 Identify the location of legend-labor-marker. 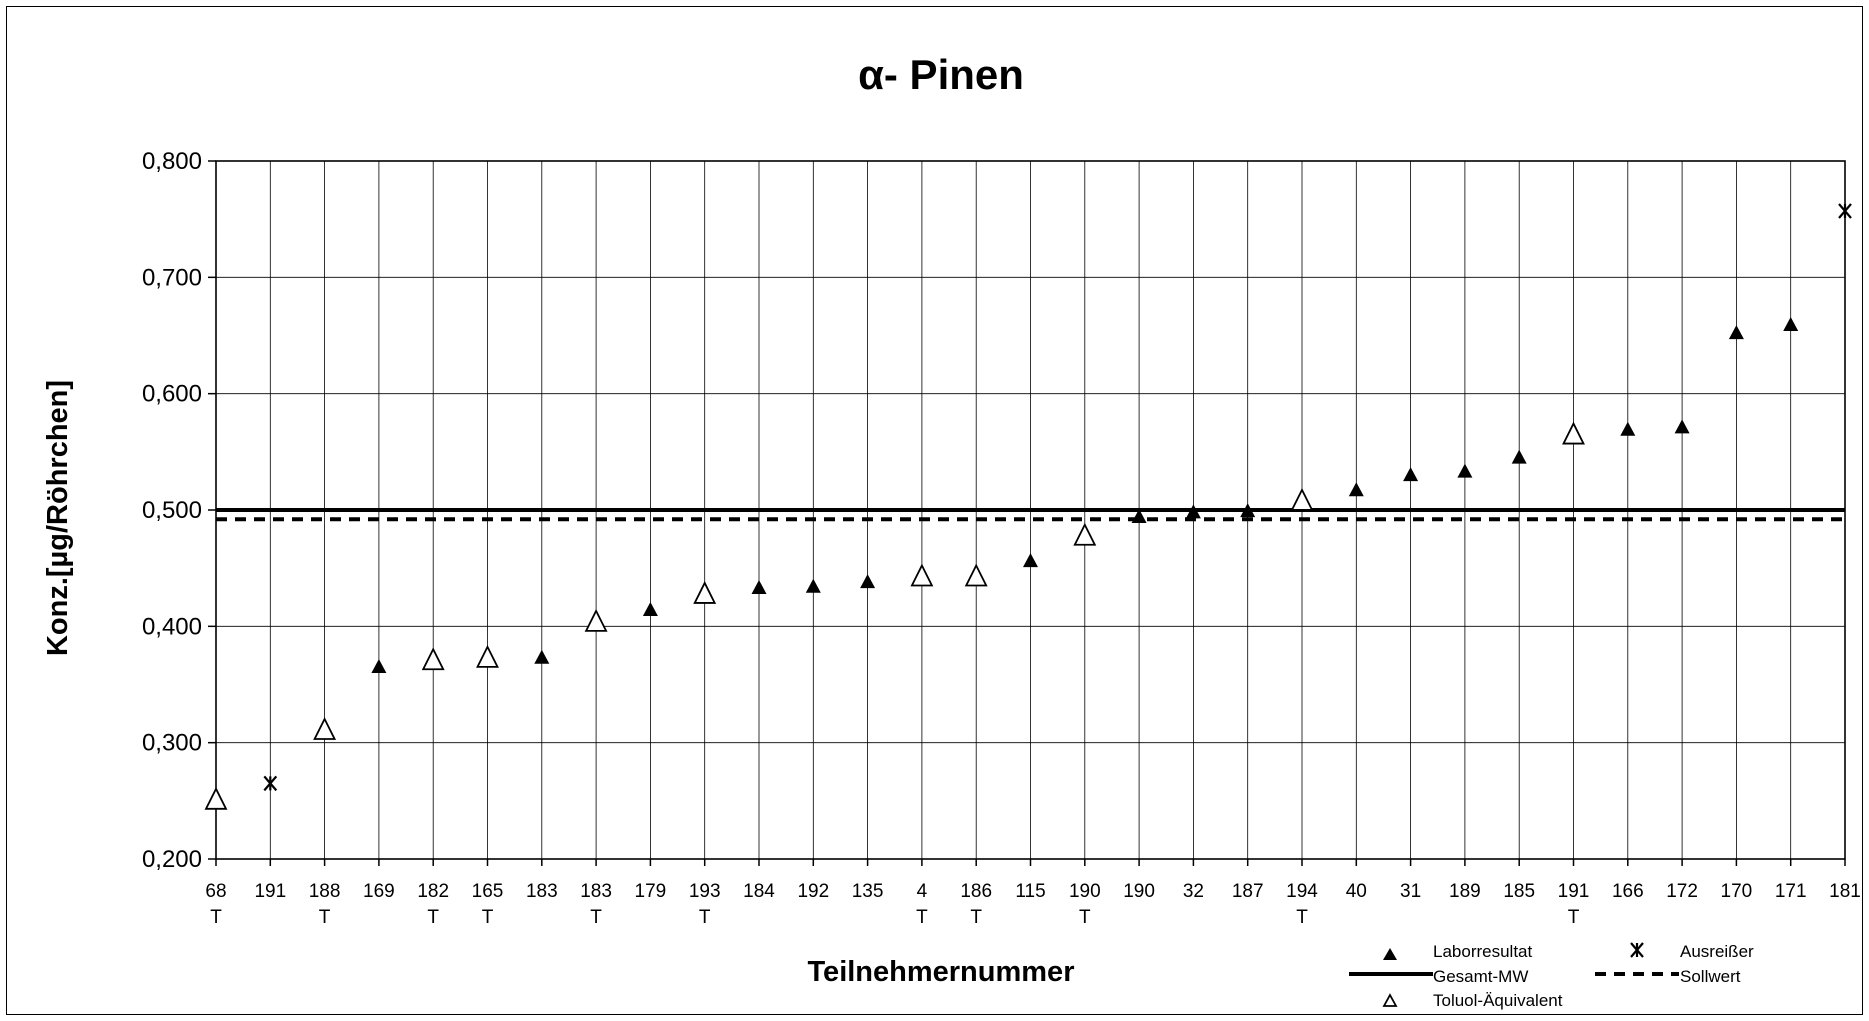
(1390, 954).